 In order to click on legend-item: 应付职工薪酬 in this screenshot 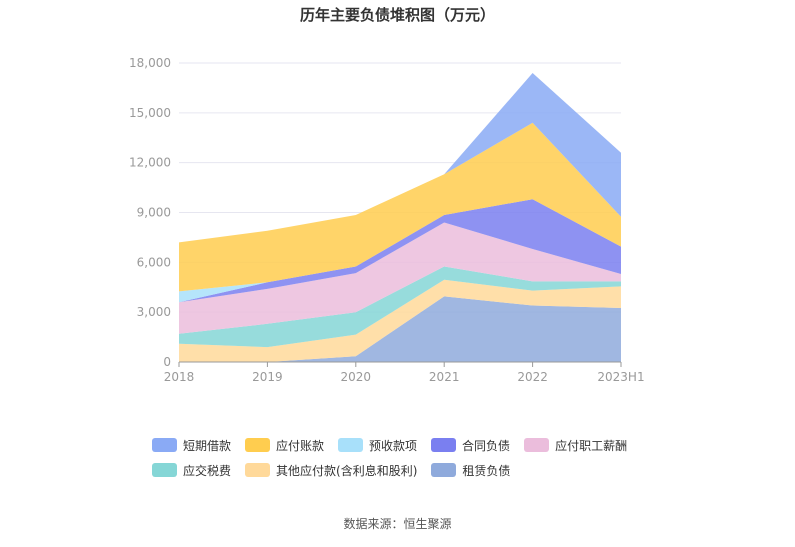, I will do `click(576, 445)`.